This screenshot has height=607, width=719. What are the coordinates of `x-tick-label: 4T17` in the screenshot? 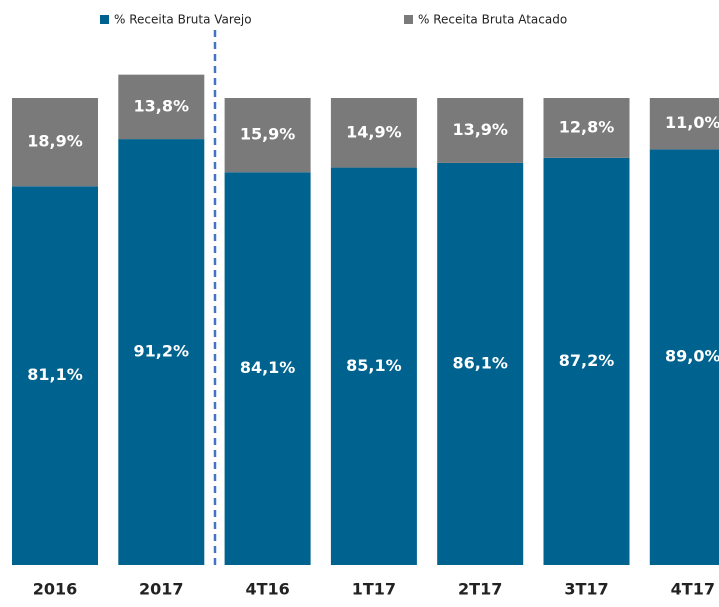 It's located at (693, 589).